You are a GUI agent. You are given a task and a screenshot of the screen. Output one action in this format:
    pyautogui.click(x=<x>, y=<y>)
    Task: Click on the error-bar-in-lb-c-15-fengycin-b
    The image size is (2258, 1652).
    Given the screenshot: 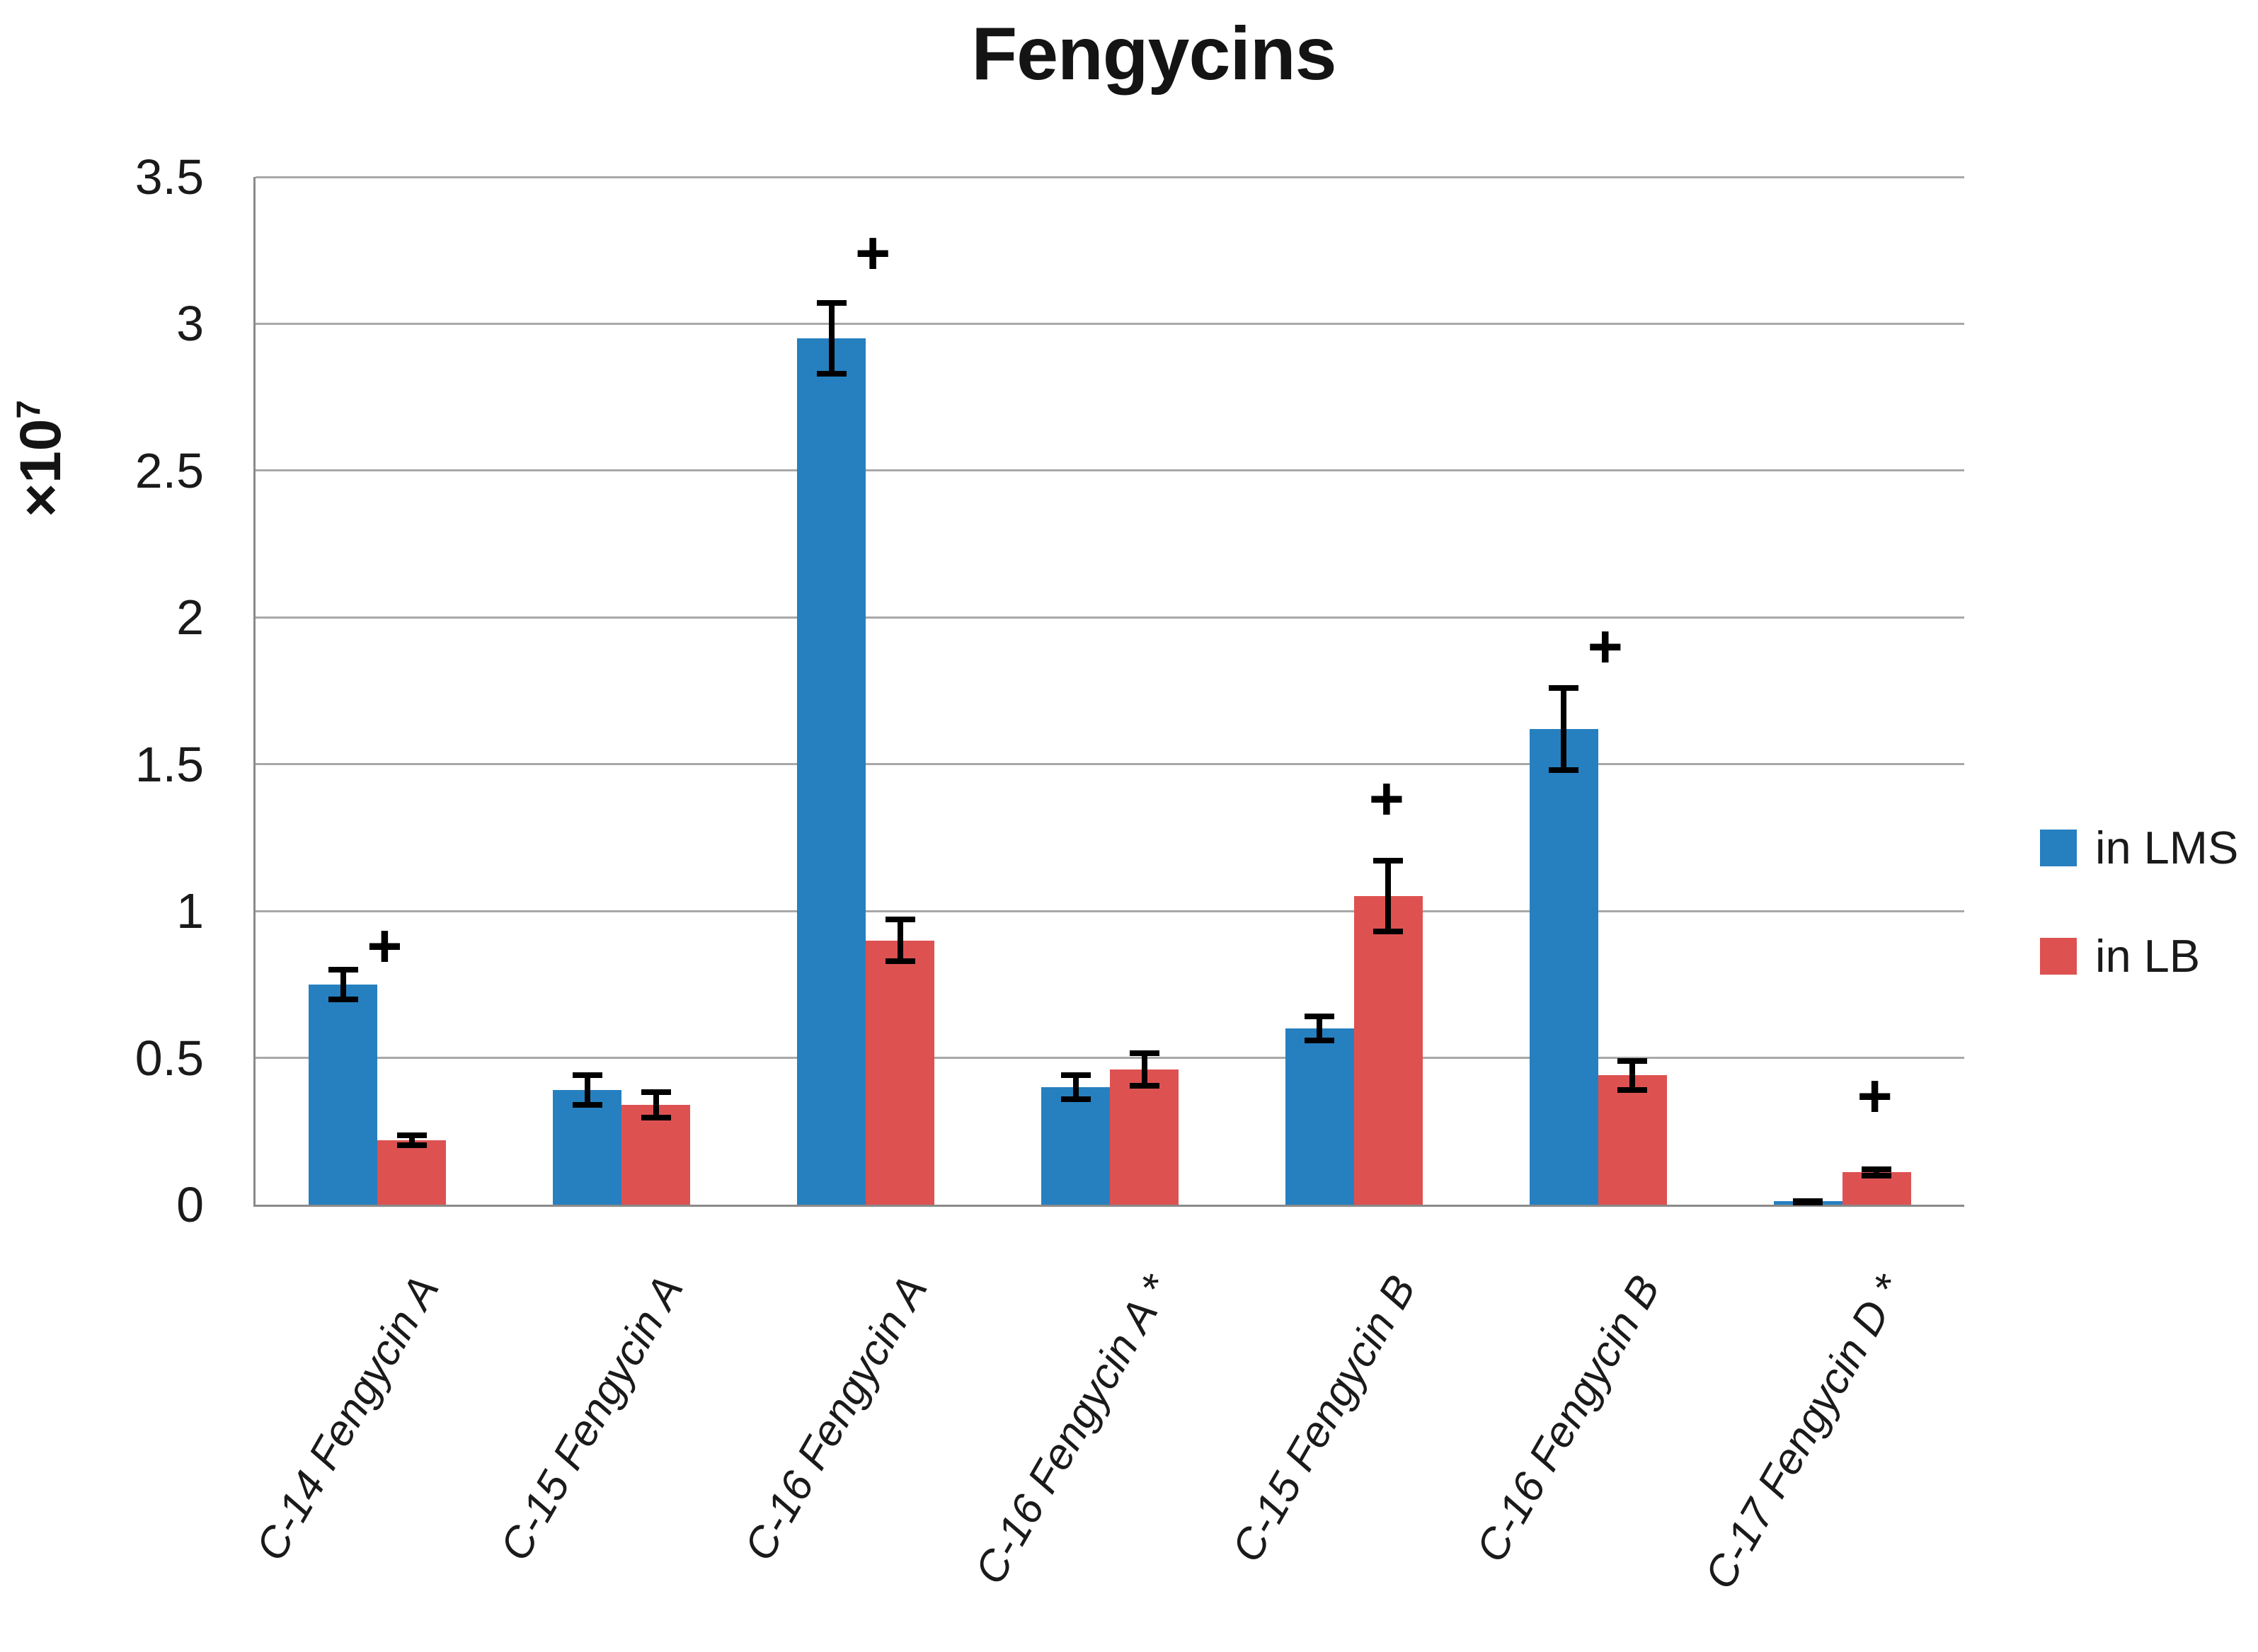 What is the action you would take?
    pyautogui.click(x=1389, y=896)
    